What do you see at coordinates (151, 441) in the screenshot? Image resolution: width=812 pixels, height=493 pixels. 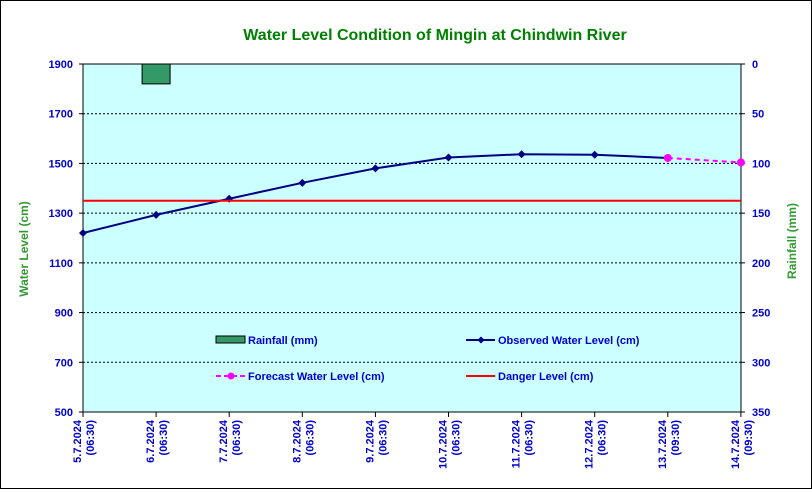 I see `x-tick-date: 6.7.2024` at bounding box center [151, 441].